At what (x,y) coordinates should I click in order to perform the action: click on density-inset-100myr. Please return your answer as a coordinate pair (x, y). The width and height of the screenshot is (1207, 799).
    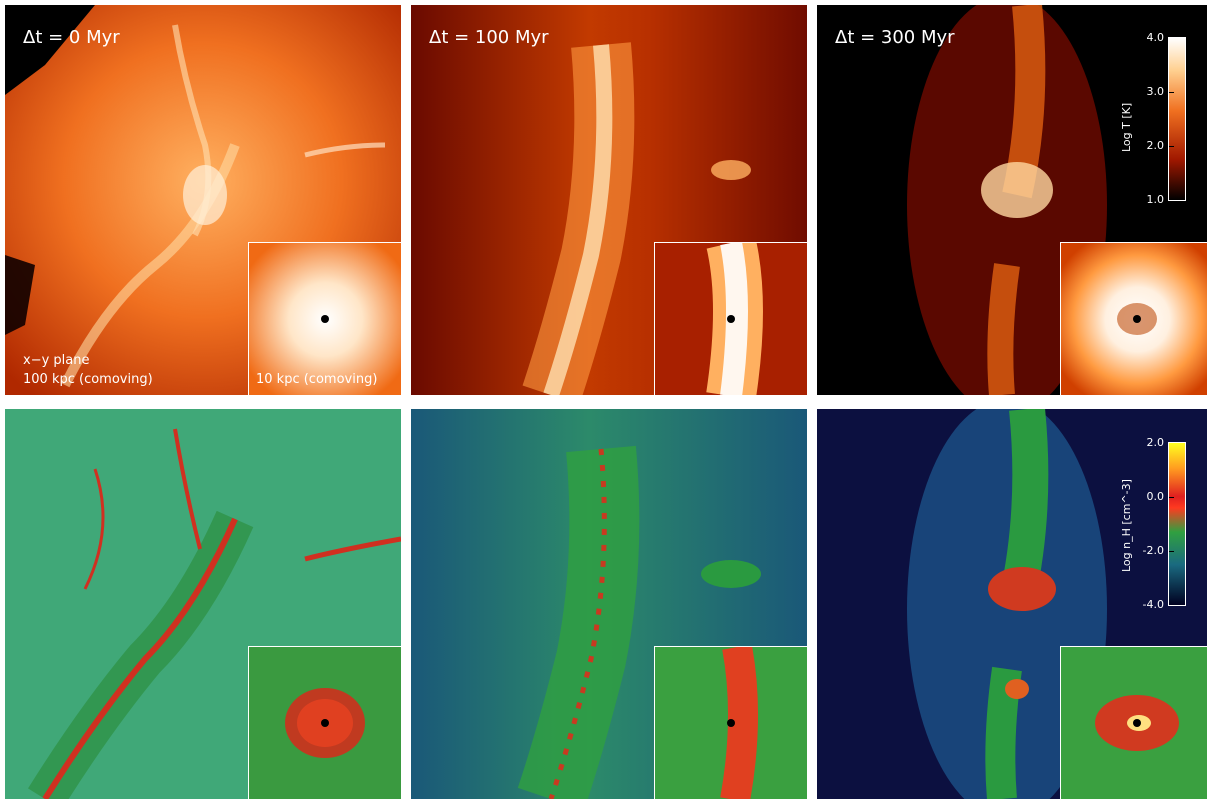
    Looking at the image, I should click on (730, 722).